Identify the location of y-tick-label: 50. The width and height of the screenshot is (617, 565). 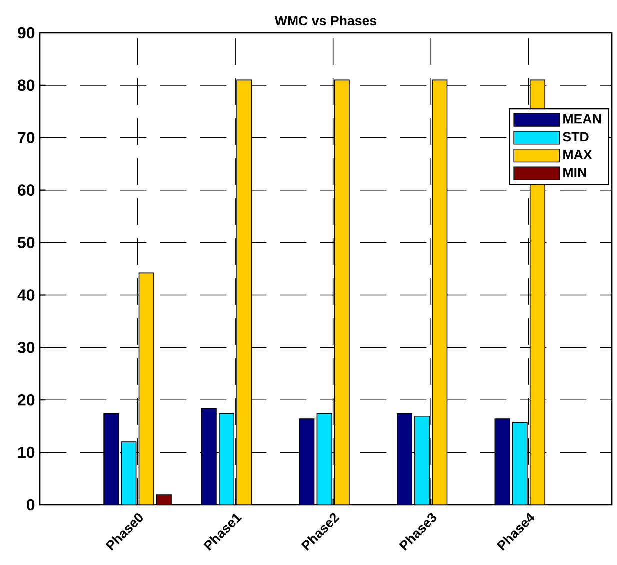
(26, 242).